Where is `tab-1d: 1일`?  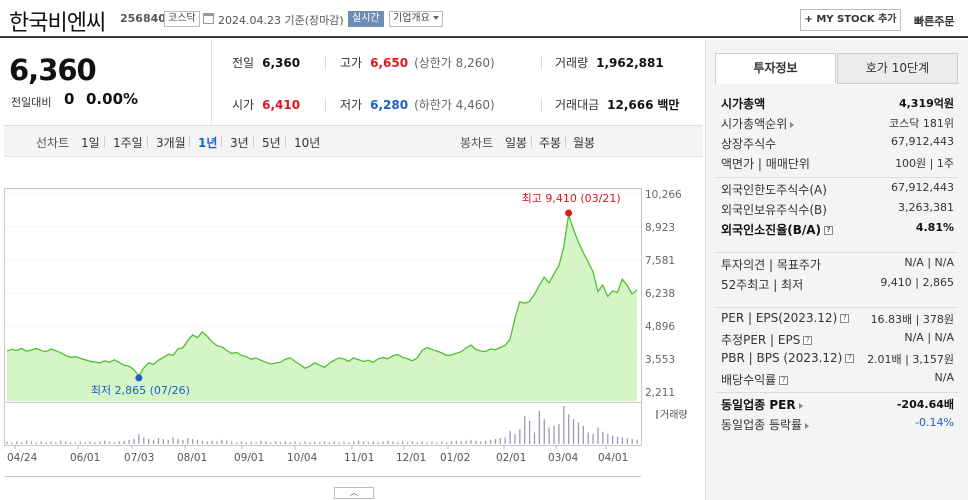
tab-1d: 1일 is located at coordinates (90, 143).